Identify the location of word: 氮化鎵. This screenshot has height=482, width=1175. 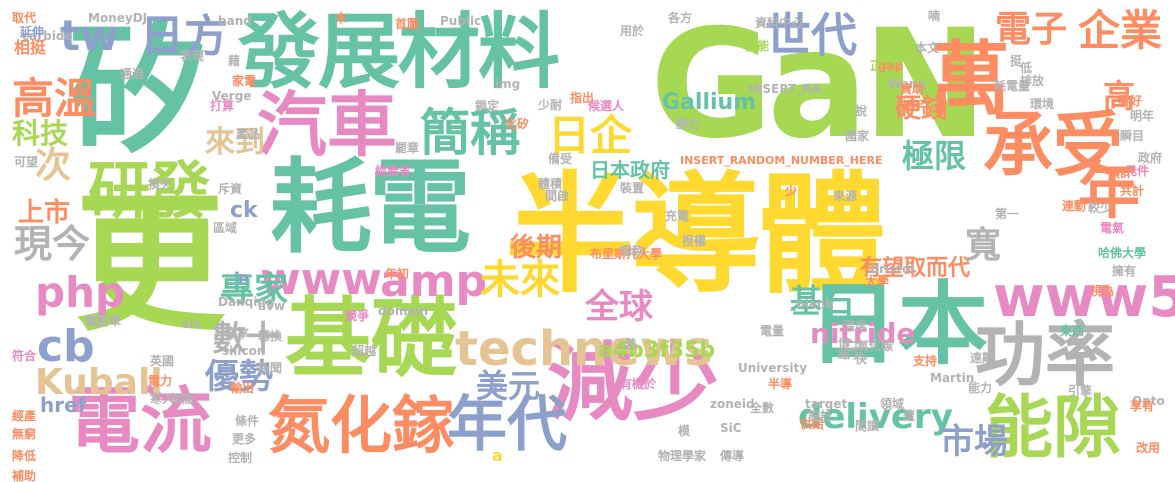
(361, 425).